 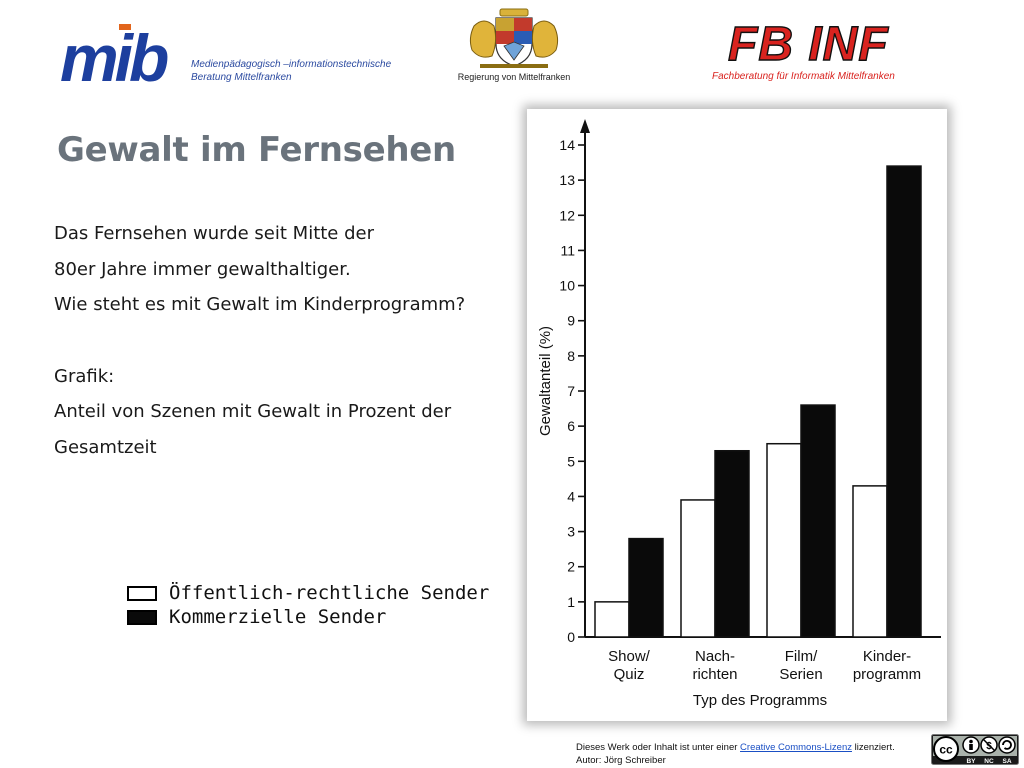 I want to click on legend-label-public: Öffentlich-rechtliche Sender, so click(x=329, y=593).